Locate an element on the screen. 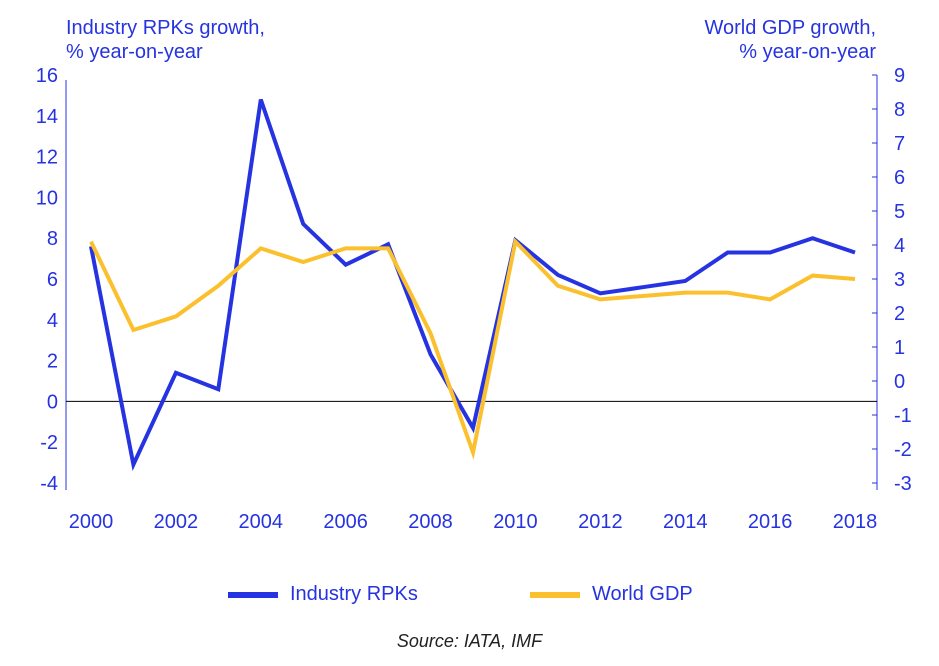 This screenshot has height=666, width=939. x-tick-label: 2008 is located at coordinates (430, 522).